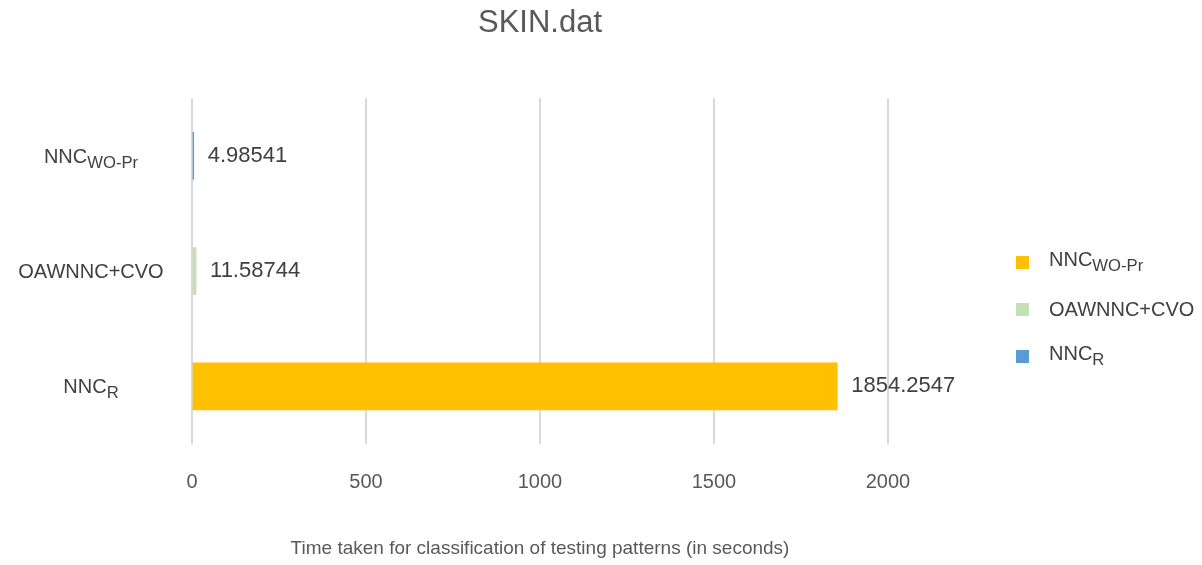 Image resolution: width=1202 pixels, height=565 pixels. What do you see at coordinates (91, 388) in the screenshot?
I see `y-tick-label: NNC$_{R}$` at bounding box center [91, 388].